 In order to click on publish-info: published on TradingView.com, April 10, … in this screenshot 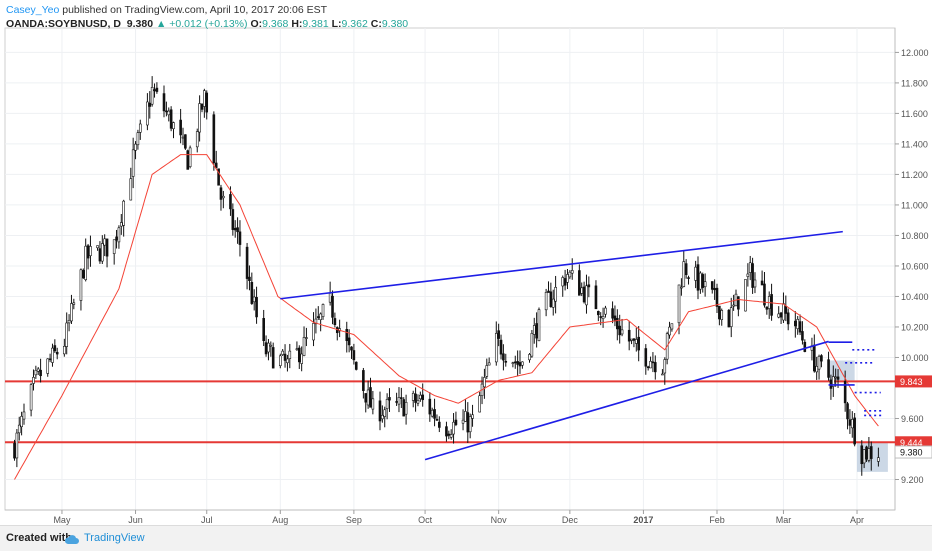, I will do `click(195, 10)`.